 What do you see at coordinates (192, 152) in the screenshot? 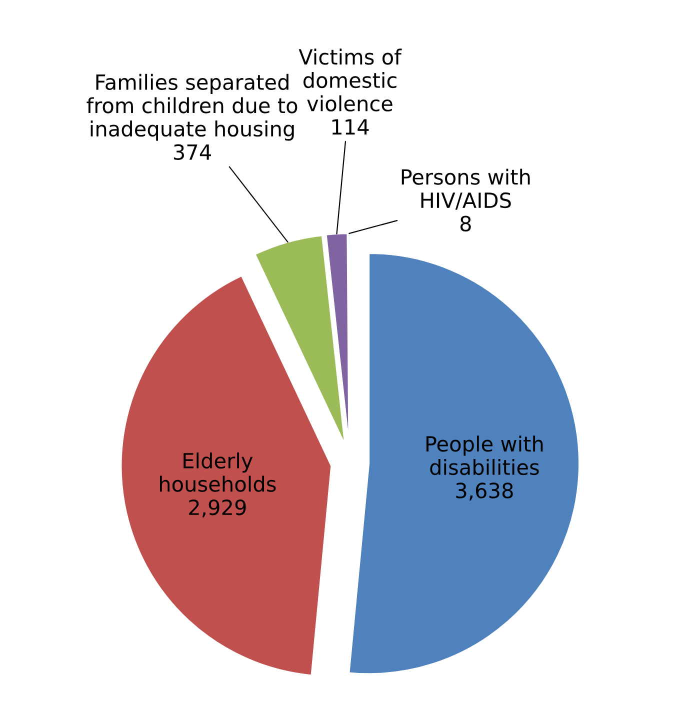
I see `data-label: 374` at bounding box center [192, 152].